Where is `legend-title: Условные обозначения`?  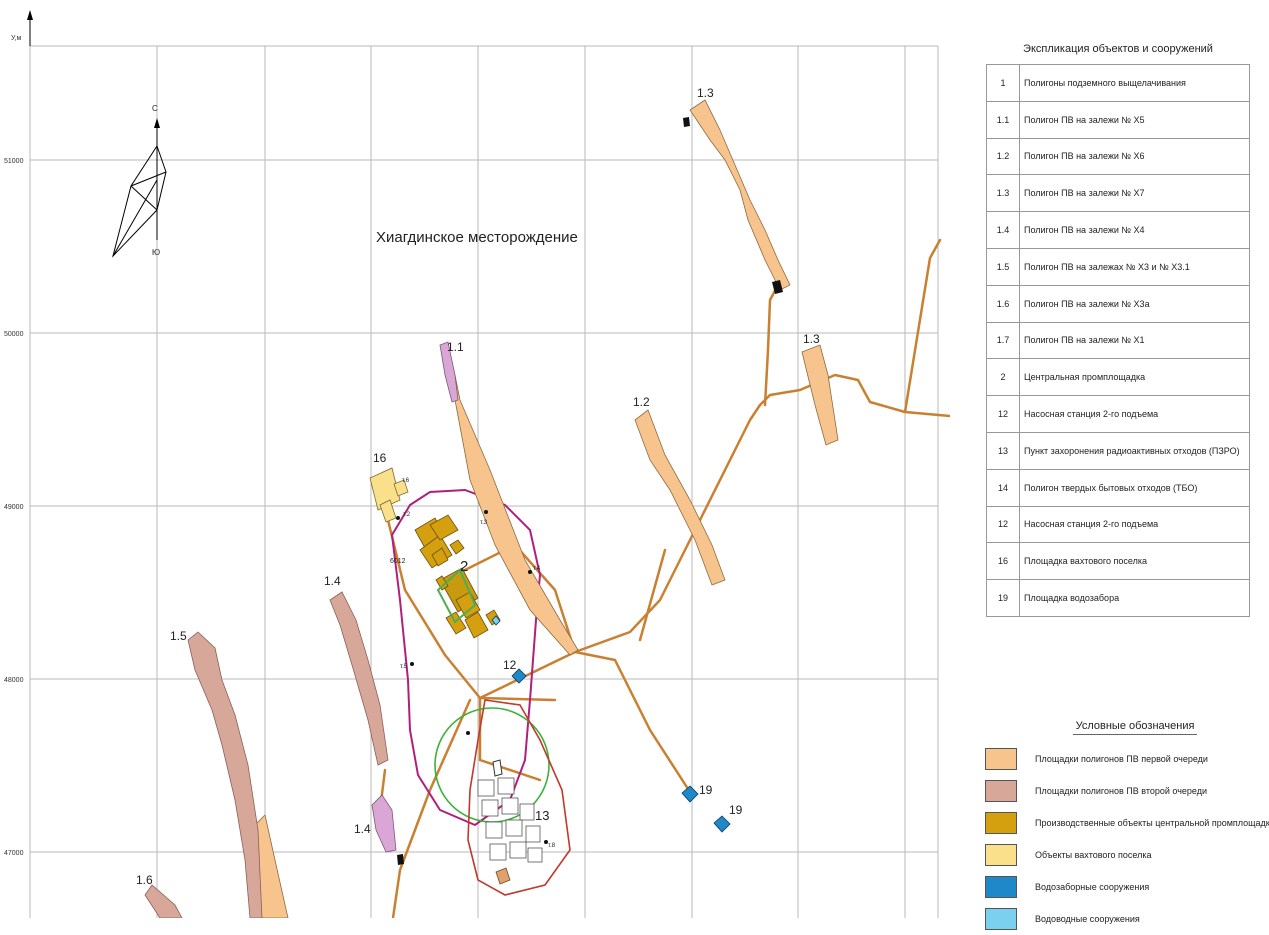
legend-title: Условные обозначения is located at coordinates (1135, 727).